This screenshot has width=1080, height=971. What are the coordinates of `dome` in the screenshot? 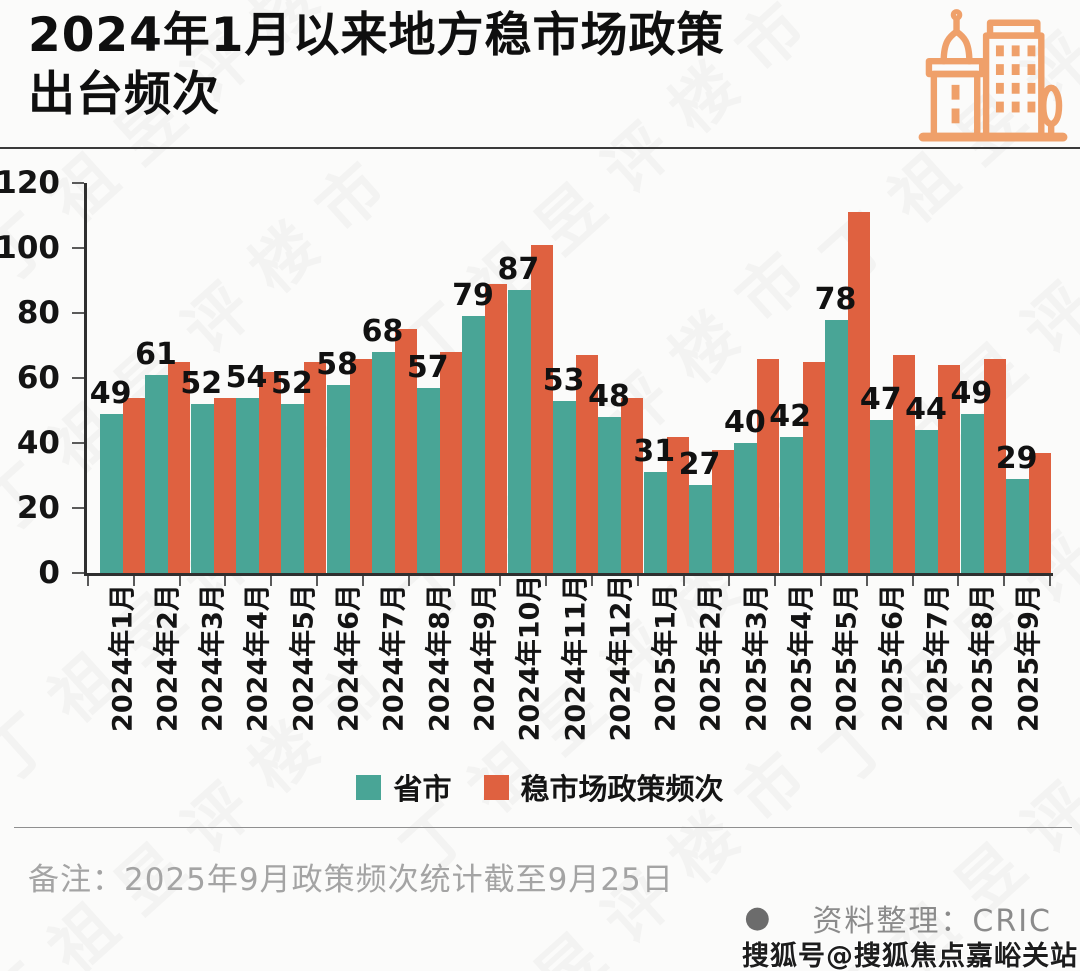 It's located at (956, 46).